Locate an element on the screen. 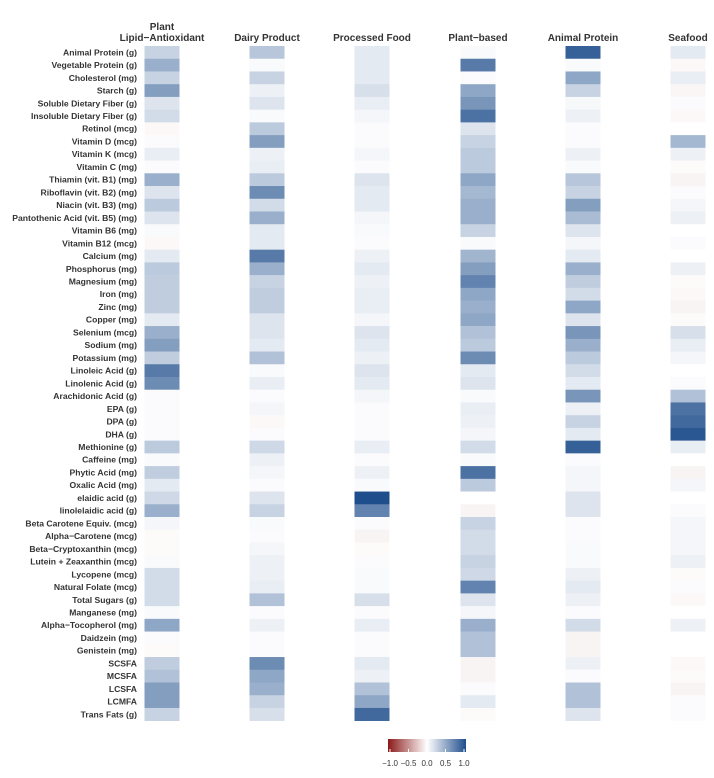  row-label: Genistein (mg) is located at coordinates (107, 651).